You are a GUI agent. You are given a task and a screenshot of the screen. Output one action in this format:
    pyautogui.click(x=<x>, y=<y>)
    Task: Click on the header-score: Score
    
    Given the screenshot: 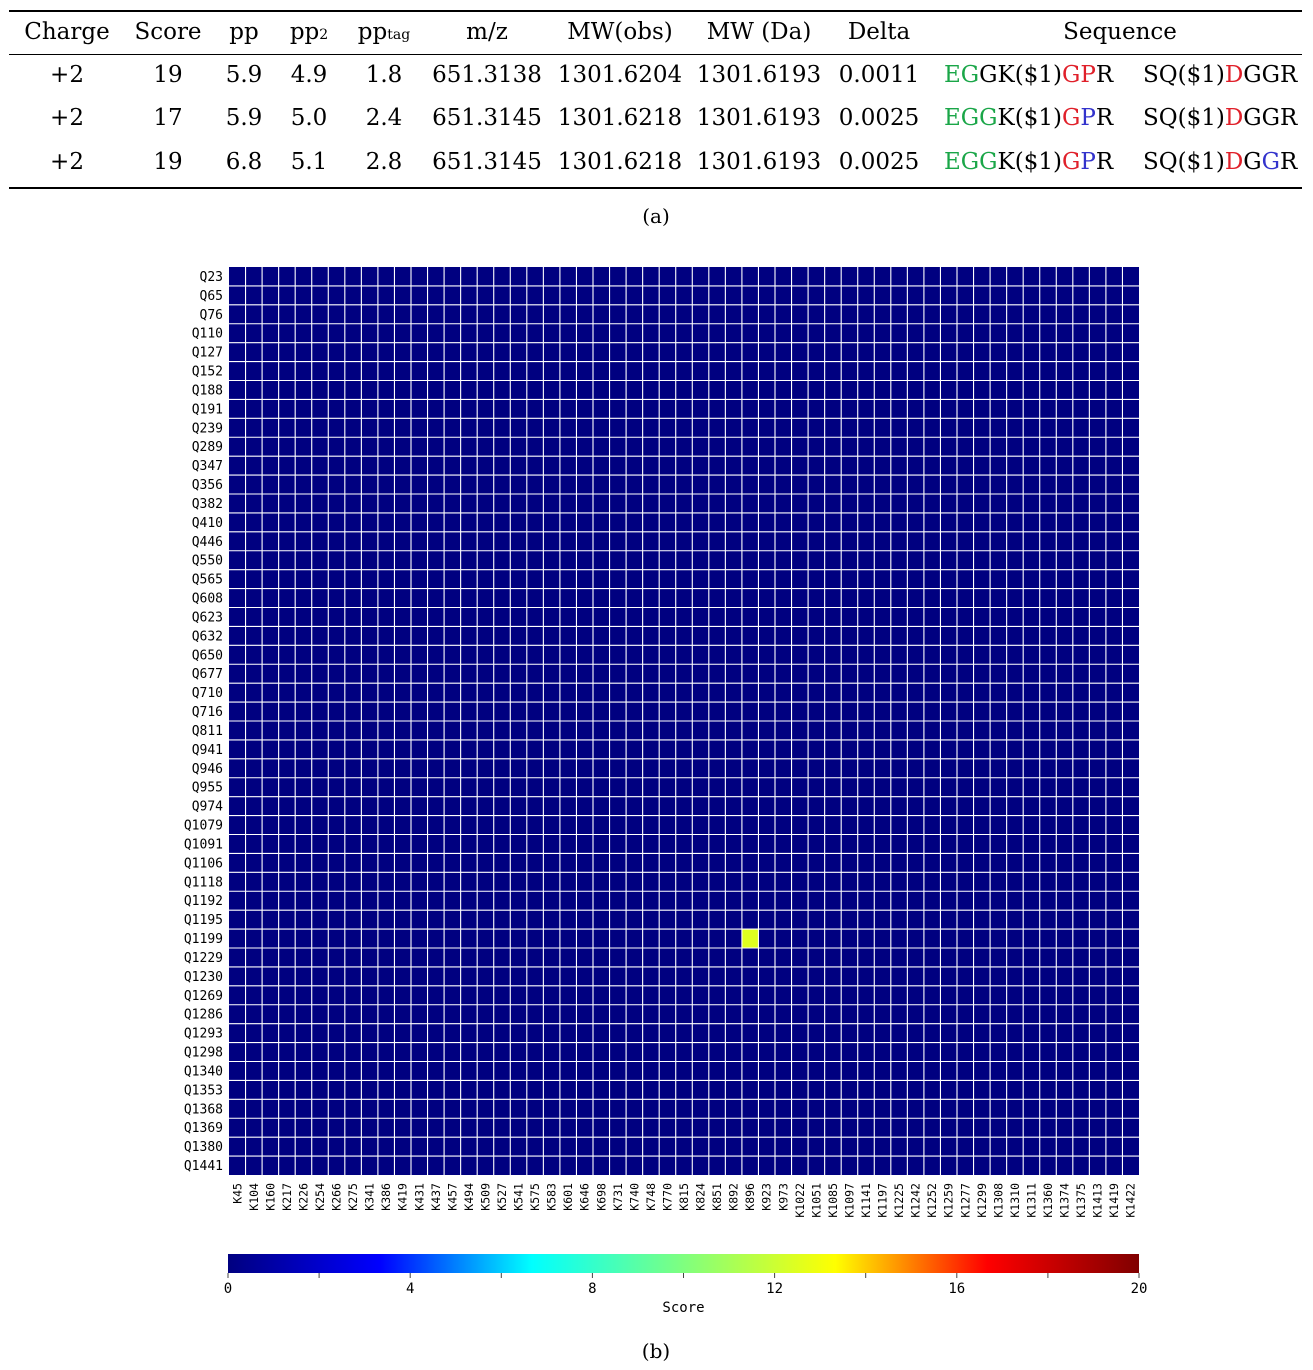 What is the action you would take?
    pyautogui.click(x=168, y=32)
    